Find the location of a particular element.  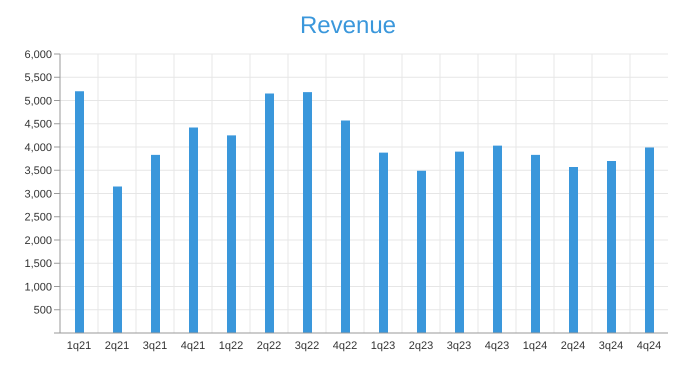

x-tick-label: 2q24 is located at coordinates (573, 346).